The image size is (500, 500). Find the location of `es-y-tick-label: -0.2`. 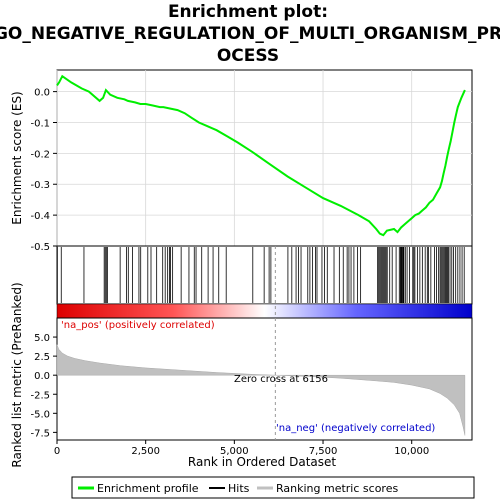

es-y-tick-label: -0.2 is located at coordinates (40, 154).